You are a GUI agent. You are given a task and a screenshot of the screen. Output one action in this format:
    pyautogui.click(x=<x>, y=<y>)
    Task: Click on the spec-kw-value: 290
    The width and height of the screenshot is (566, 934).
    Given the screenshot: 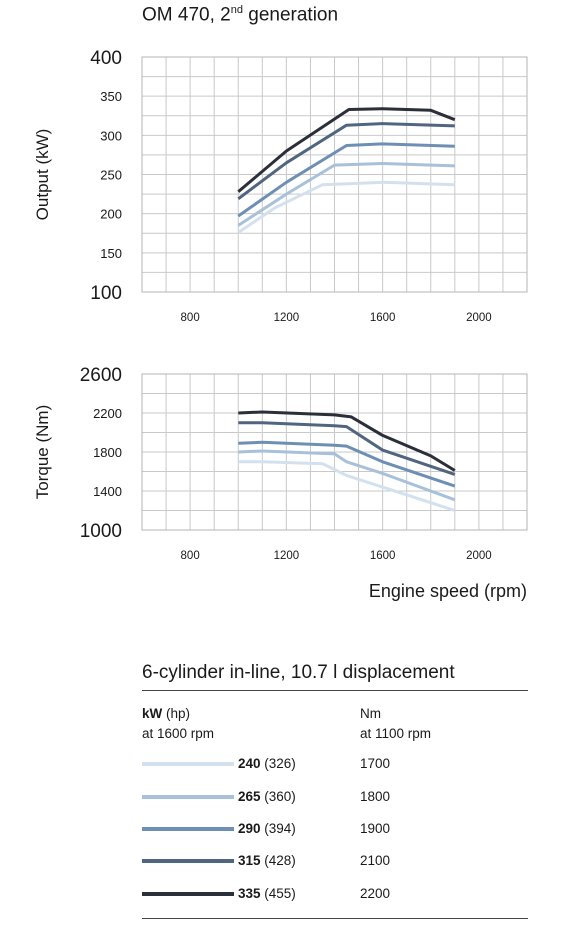 What is the action you would take?
    pyautogui.click(x=249, y=828)
    